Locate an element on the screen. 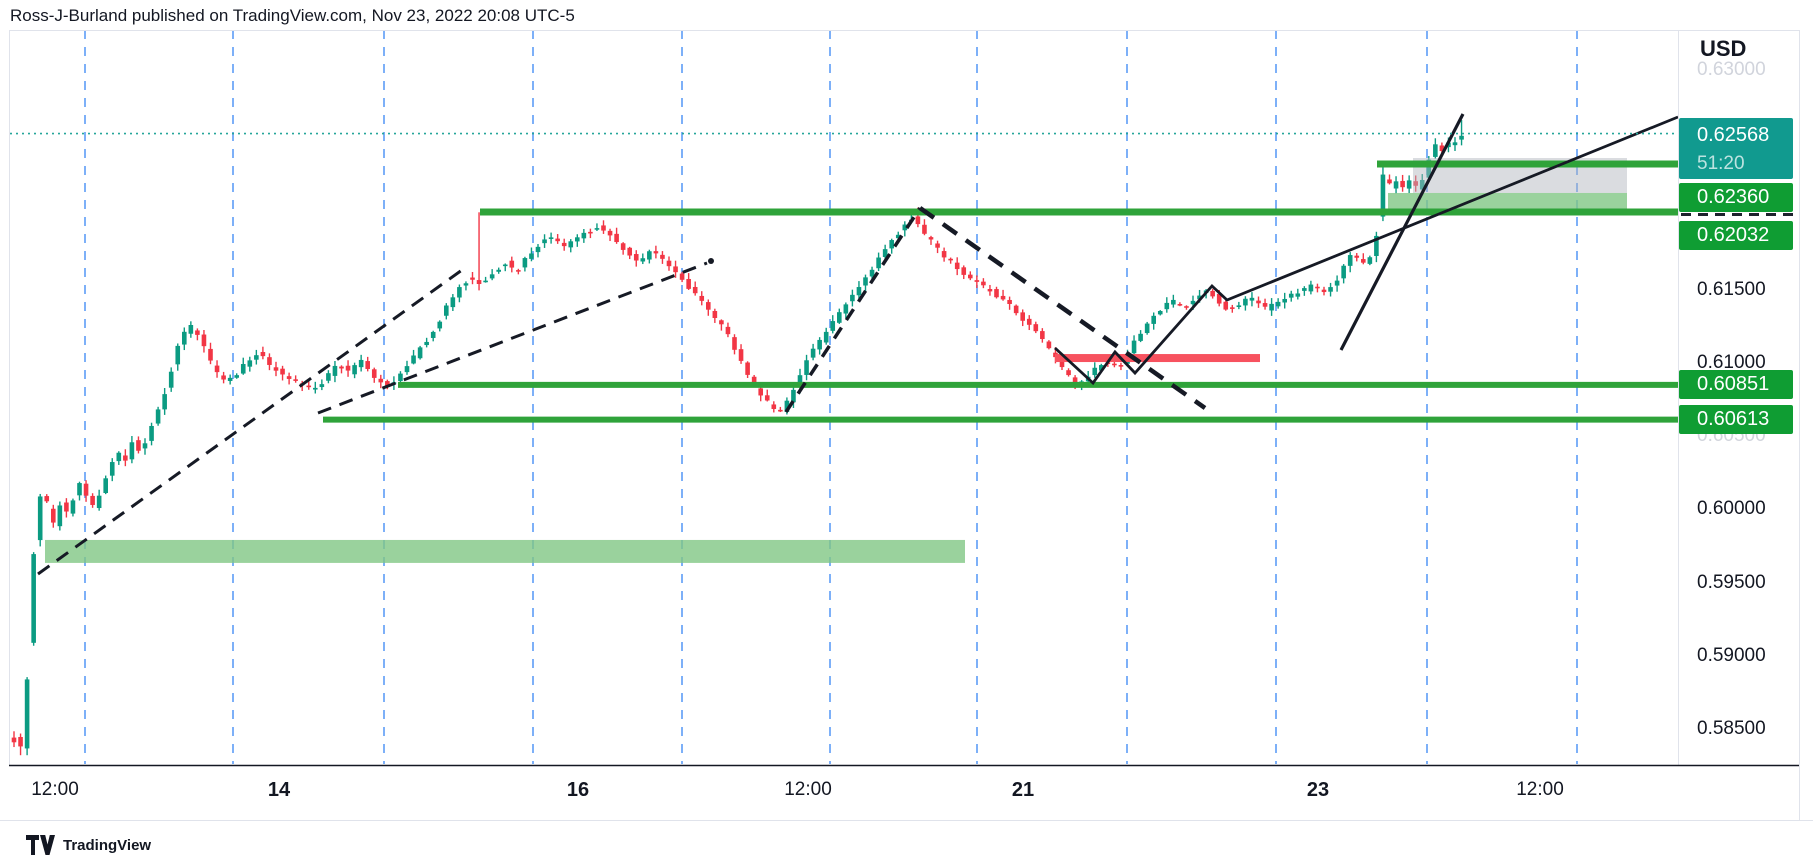  red-resistance-line is located at coordinates (1157, 358).